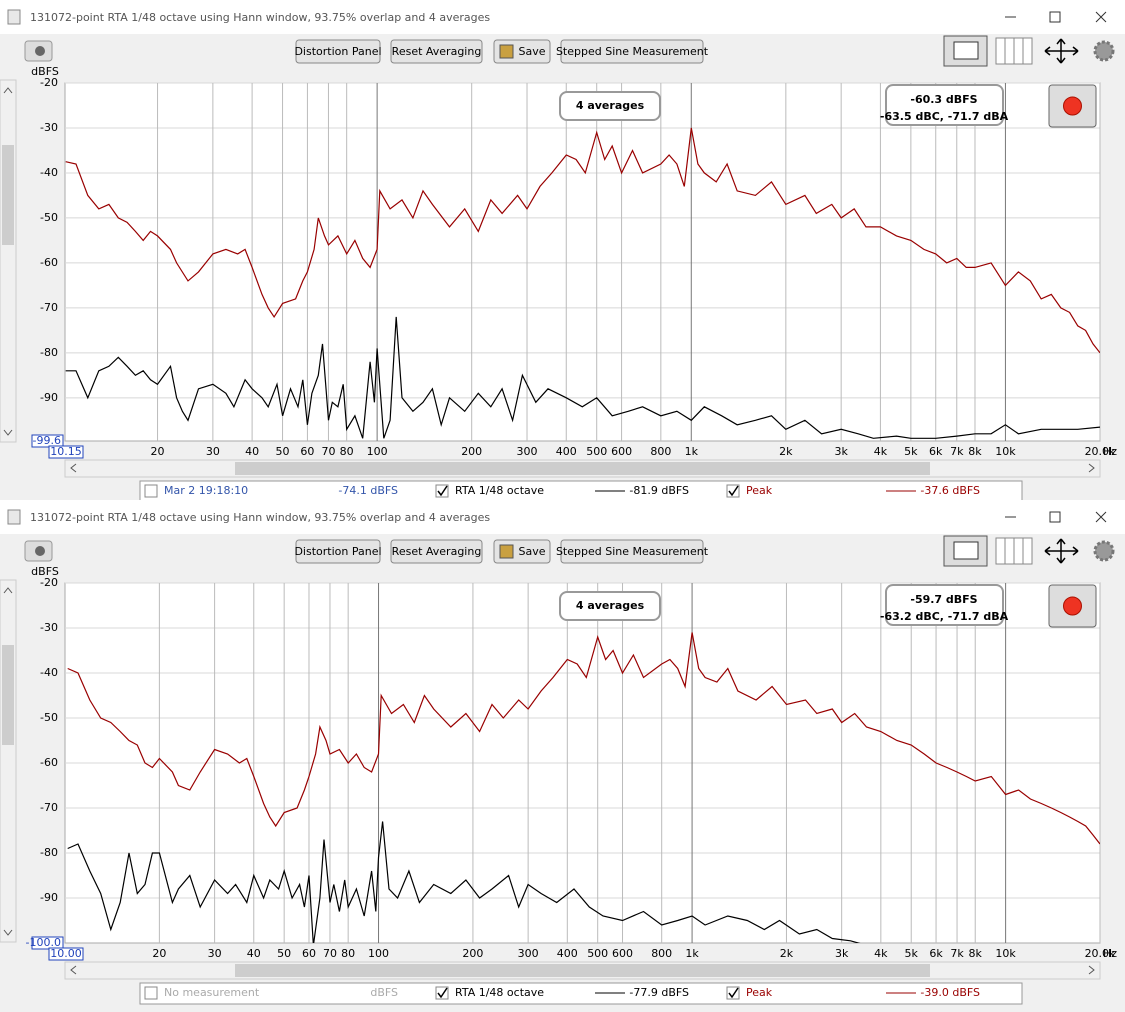 The image size is (1125, 1012). What do you see at coordinates (944, 616) in the screenshot?
I see `level-detail: -63.2 dBC, -71.7 dBA` at bounding box center [944, 616].